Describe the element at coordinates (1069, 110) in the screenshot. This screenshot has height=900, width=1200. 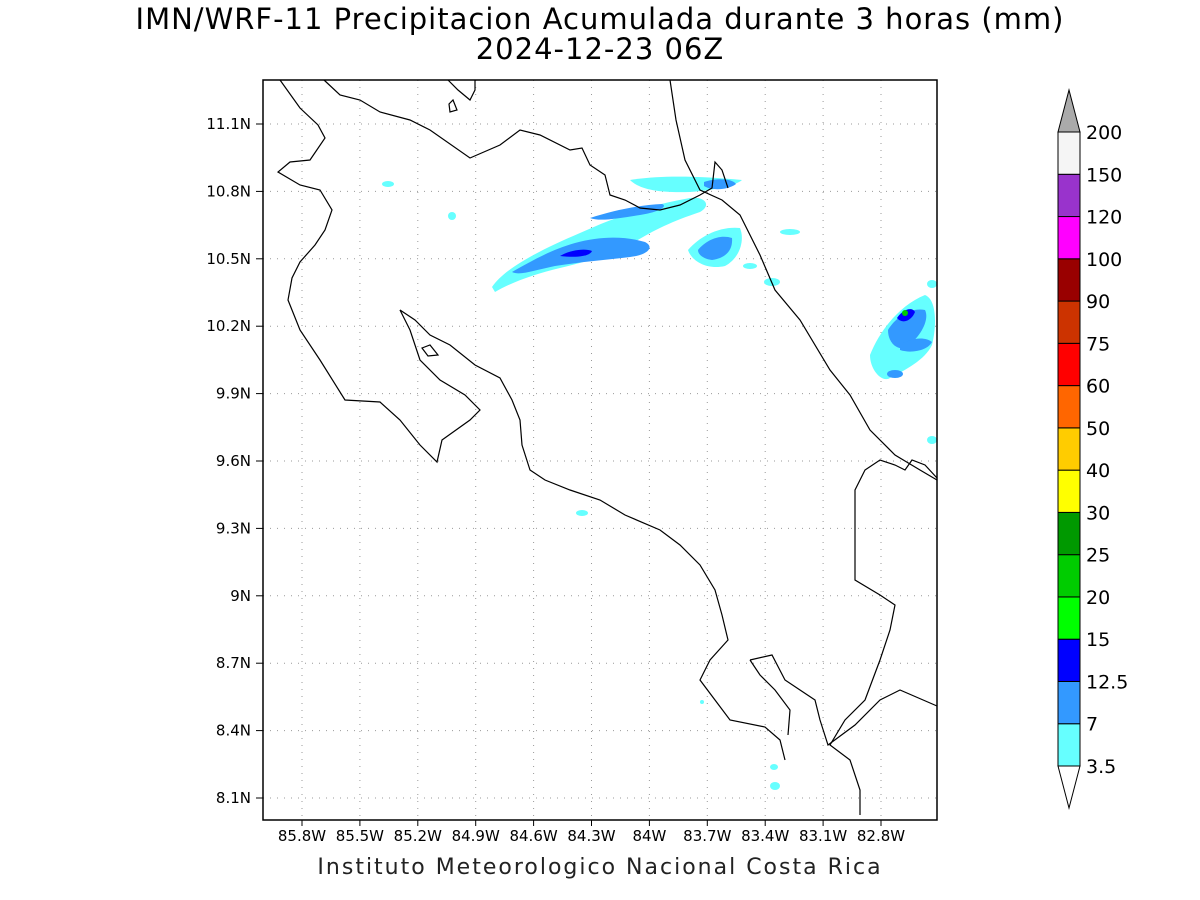
I see `colorbar-upper-arrow` at that location.